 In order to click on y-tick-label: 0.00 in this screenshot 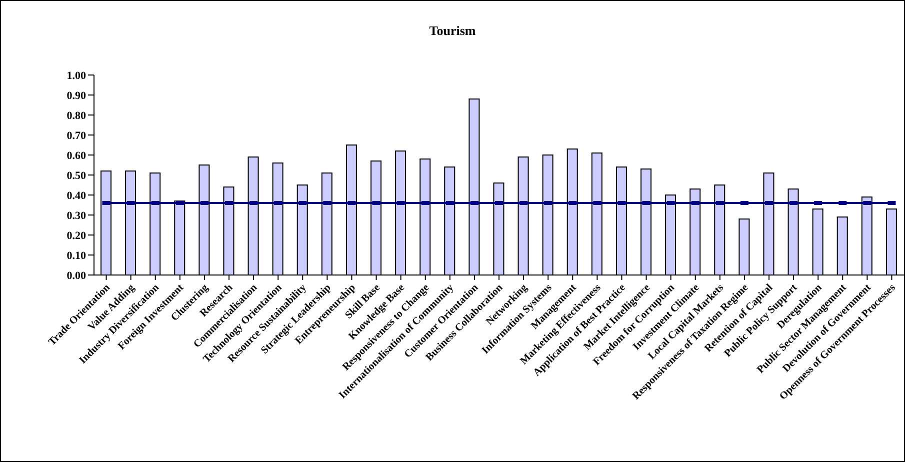, I will do `click(76, 276)`.